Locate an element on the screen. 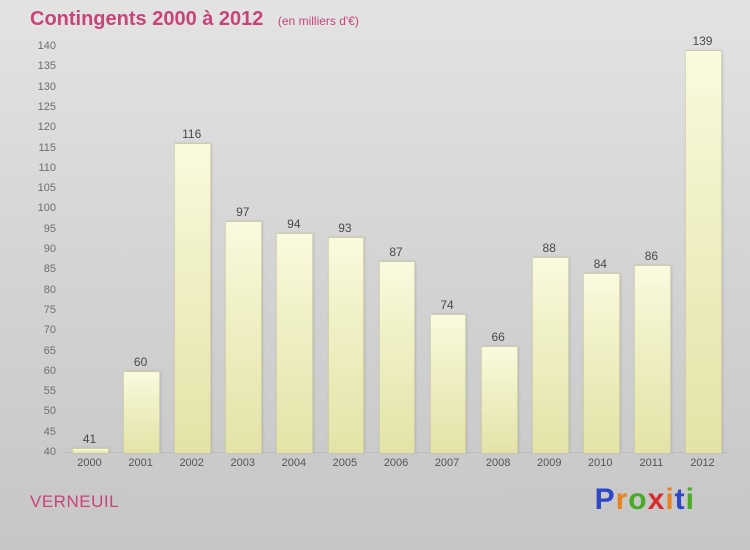  y-axis-tick: 140 is located at coordinates (46, 46).